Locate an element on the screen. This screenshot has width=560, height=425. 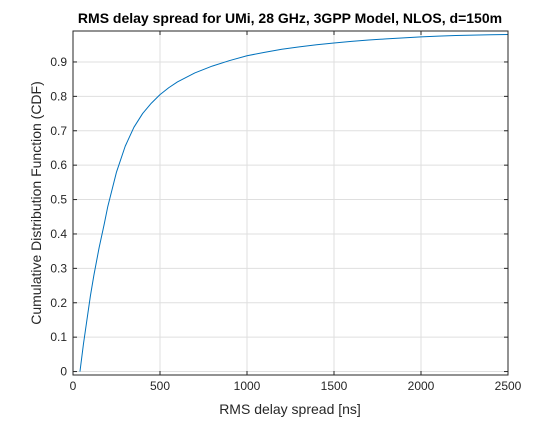
y-tick-label: 0 is located at coordinates (63, 372).